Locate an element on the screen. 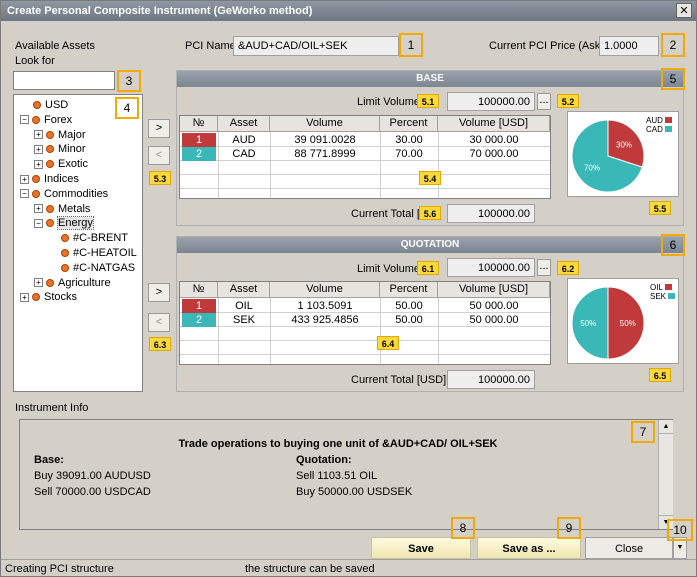 The image size is (697, 577). tree-node: + Indices is located at coordinates (49, 179).